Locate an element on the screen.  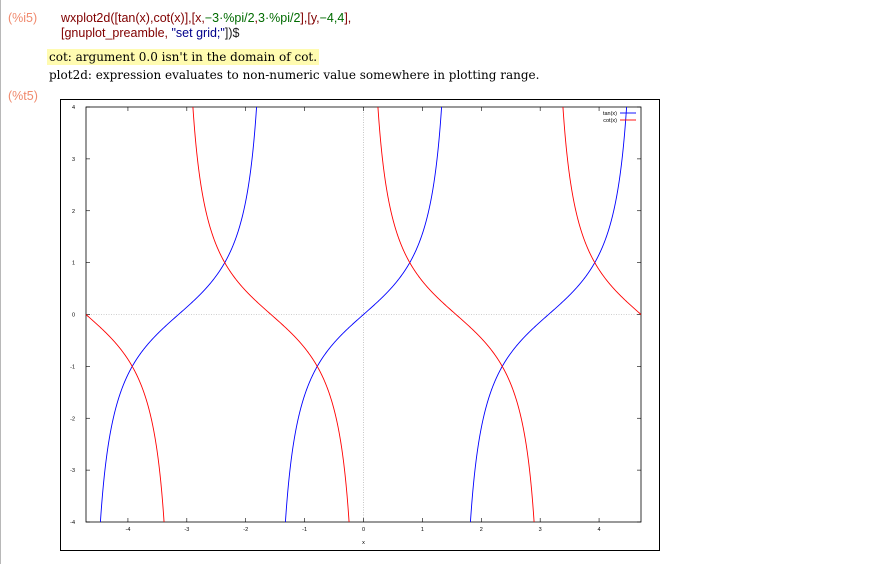
code-token: [gnuplot_preamble, is located at coordinates (116, 33).